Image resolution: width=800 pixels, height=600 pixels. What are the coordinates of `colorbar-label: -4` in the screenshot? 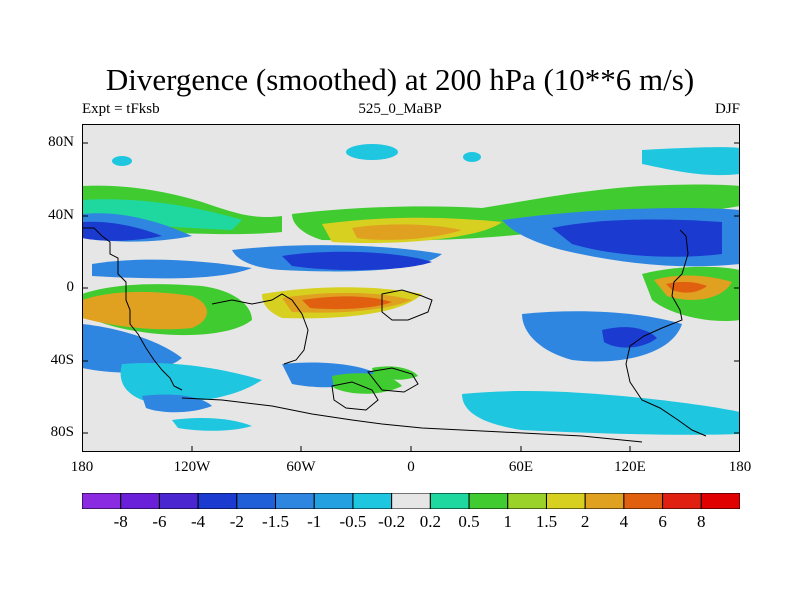 It's located at (198, 521).